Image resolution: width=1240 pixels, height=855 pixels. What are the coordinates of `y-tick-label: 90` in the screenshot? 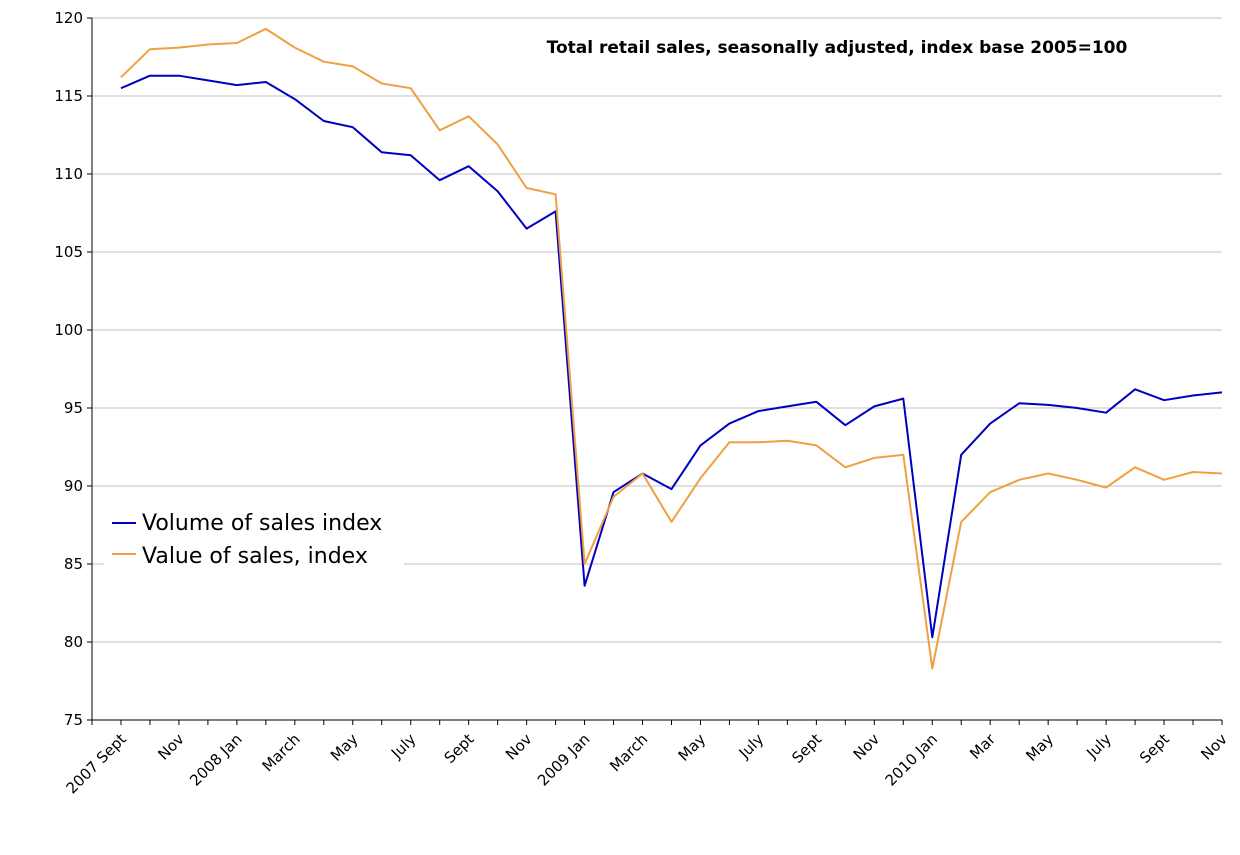 It's located at (73, 486).